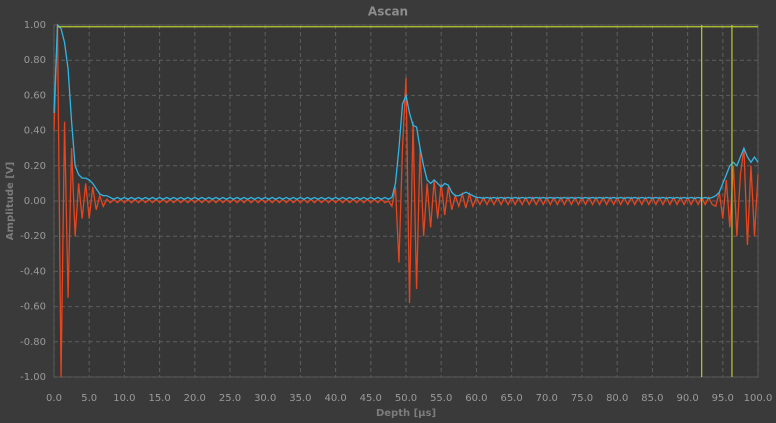 This screenshot has height=423, width=776. Describe the element at coordinates (758, 398) in the screenshot. I see `x-tick-label: 100.0` at that location.